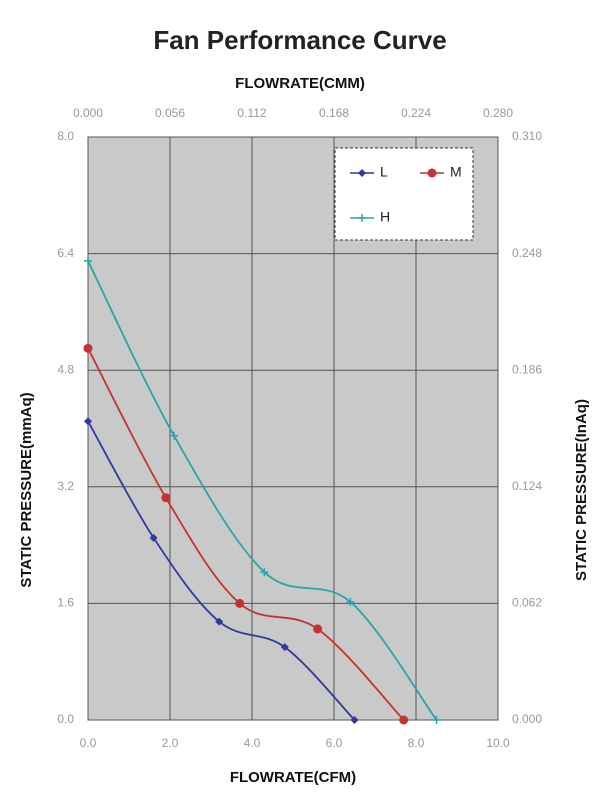  Describe the element at coordinates (88, 743) in the screenshot. I see `x-tick-label: 0.0` at that location.